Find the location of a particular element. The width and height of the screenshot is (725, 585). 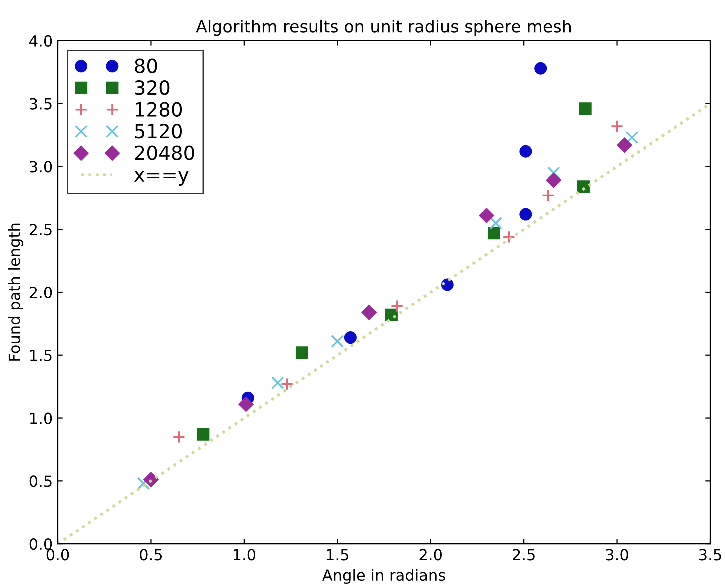

y-tick-label: 2.0 is located at coordinates (41, 292).